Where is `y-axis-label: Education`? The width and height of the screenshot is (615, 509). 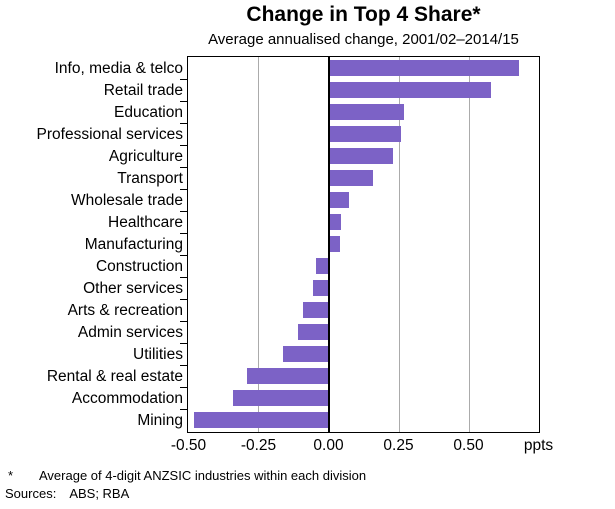
y-axis-label: Education is located at coordinates (148, 112).